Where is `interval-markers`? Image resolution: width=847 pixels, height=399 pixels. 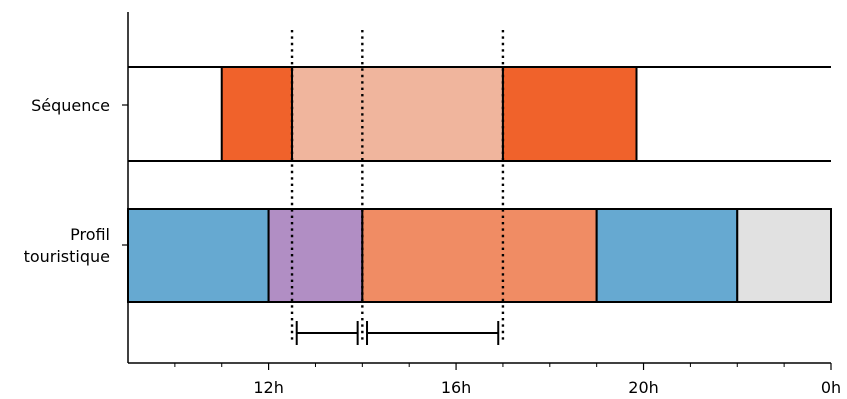
interval-markers is located at coordinates (397, 333).